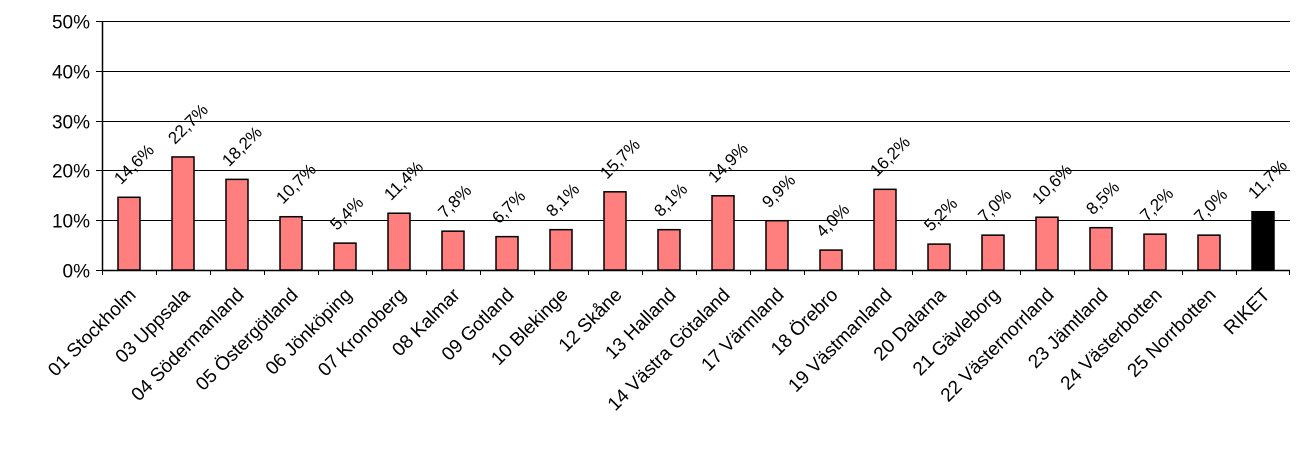 This screenshot has height=457, width=1297. Describe the element at coordinates (940, 214) in the screenshot. I see `data-label: 5,2%` at that location.